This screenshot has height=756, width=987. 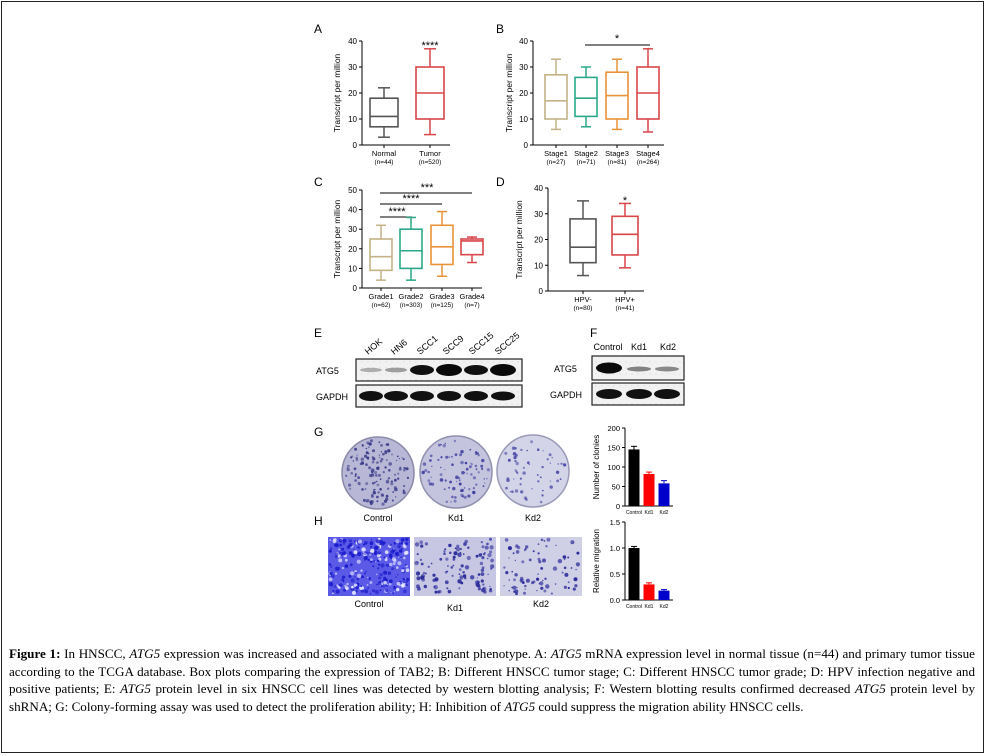 What do you see at coordinates (384, 112) in the screenshot?
I see `box-body` at bounding box center [384, 112].